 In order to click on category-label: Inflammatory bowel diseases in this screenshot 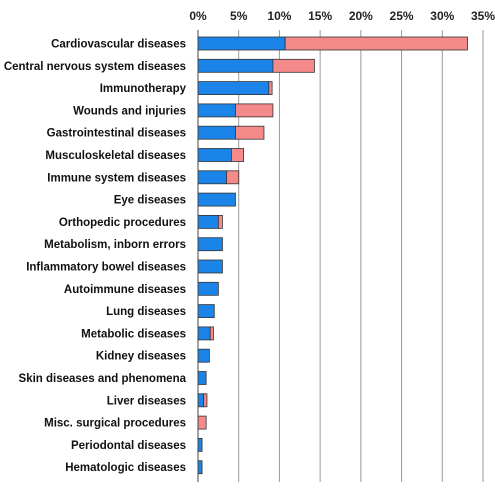, I will do `click(106, 268)`.